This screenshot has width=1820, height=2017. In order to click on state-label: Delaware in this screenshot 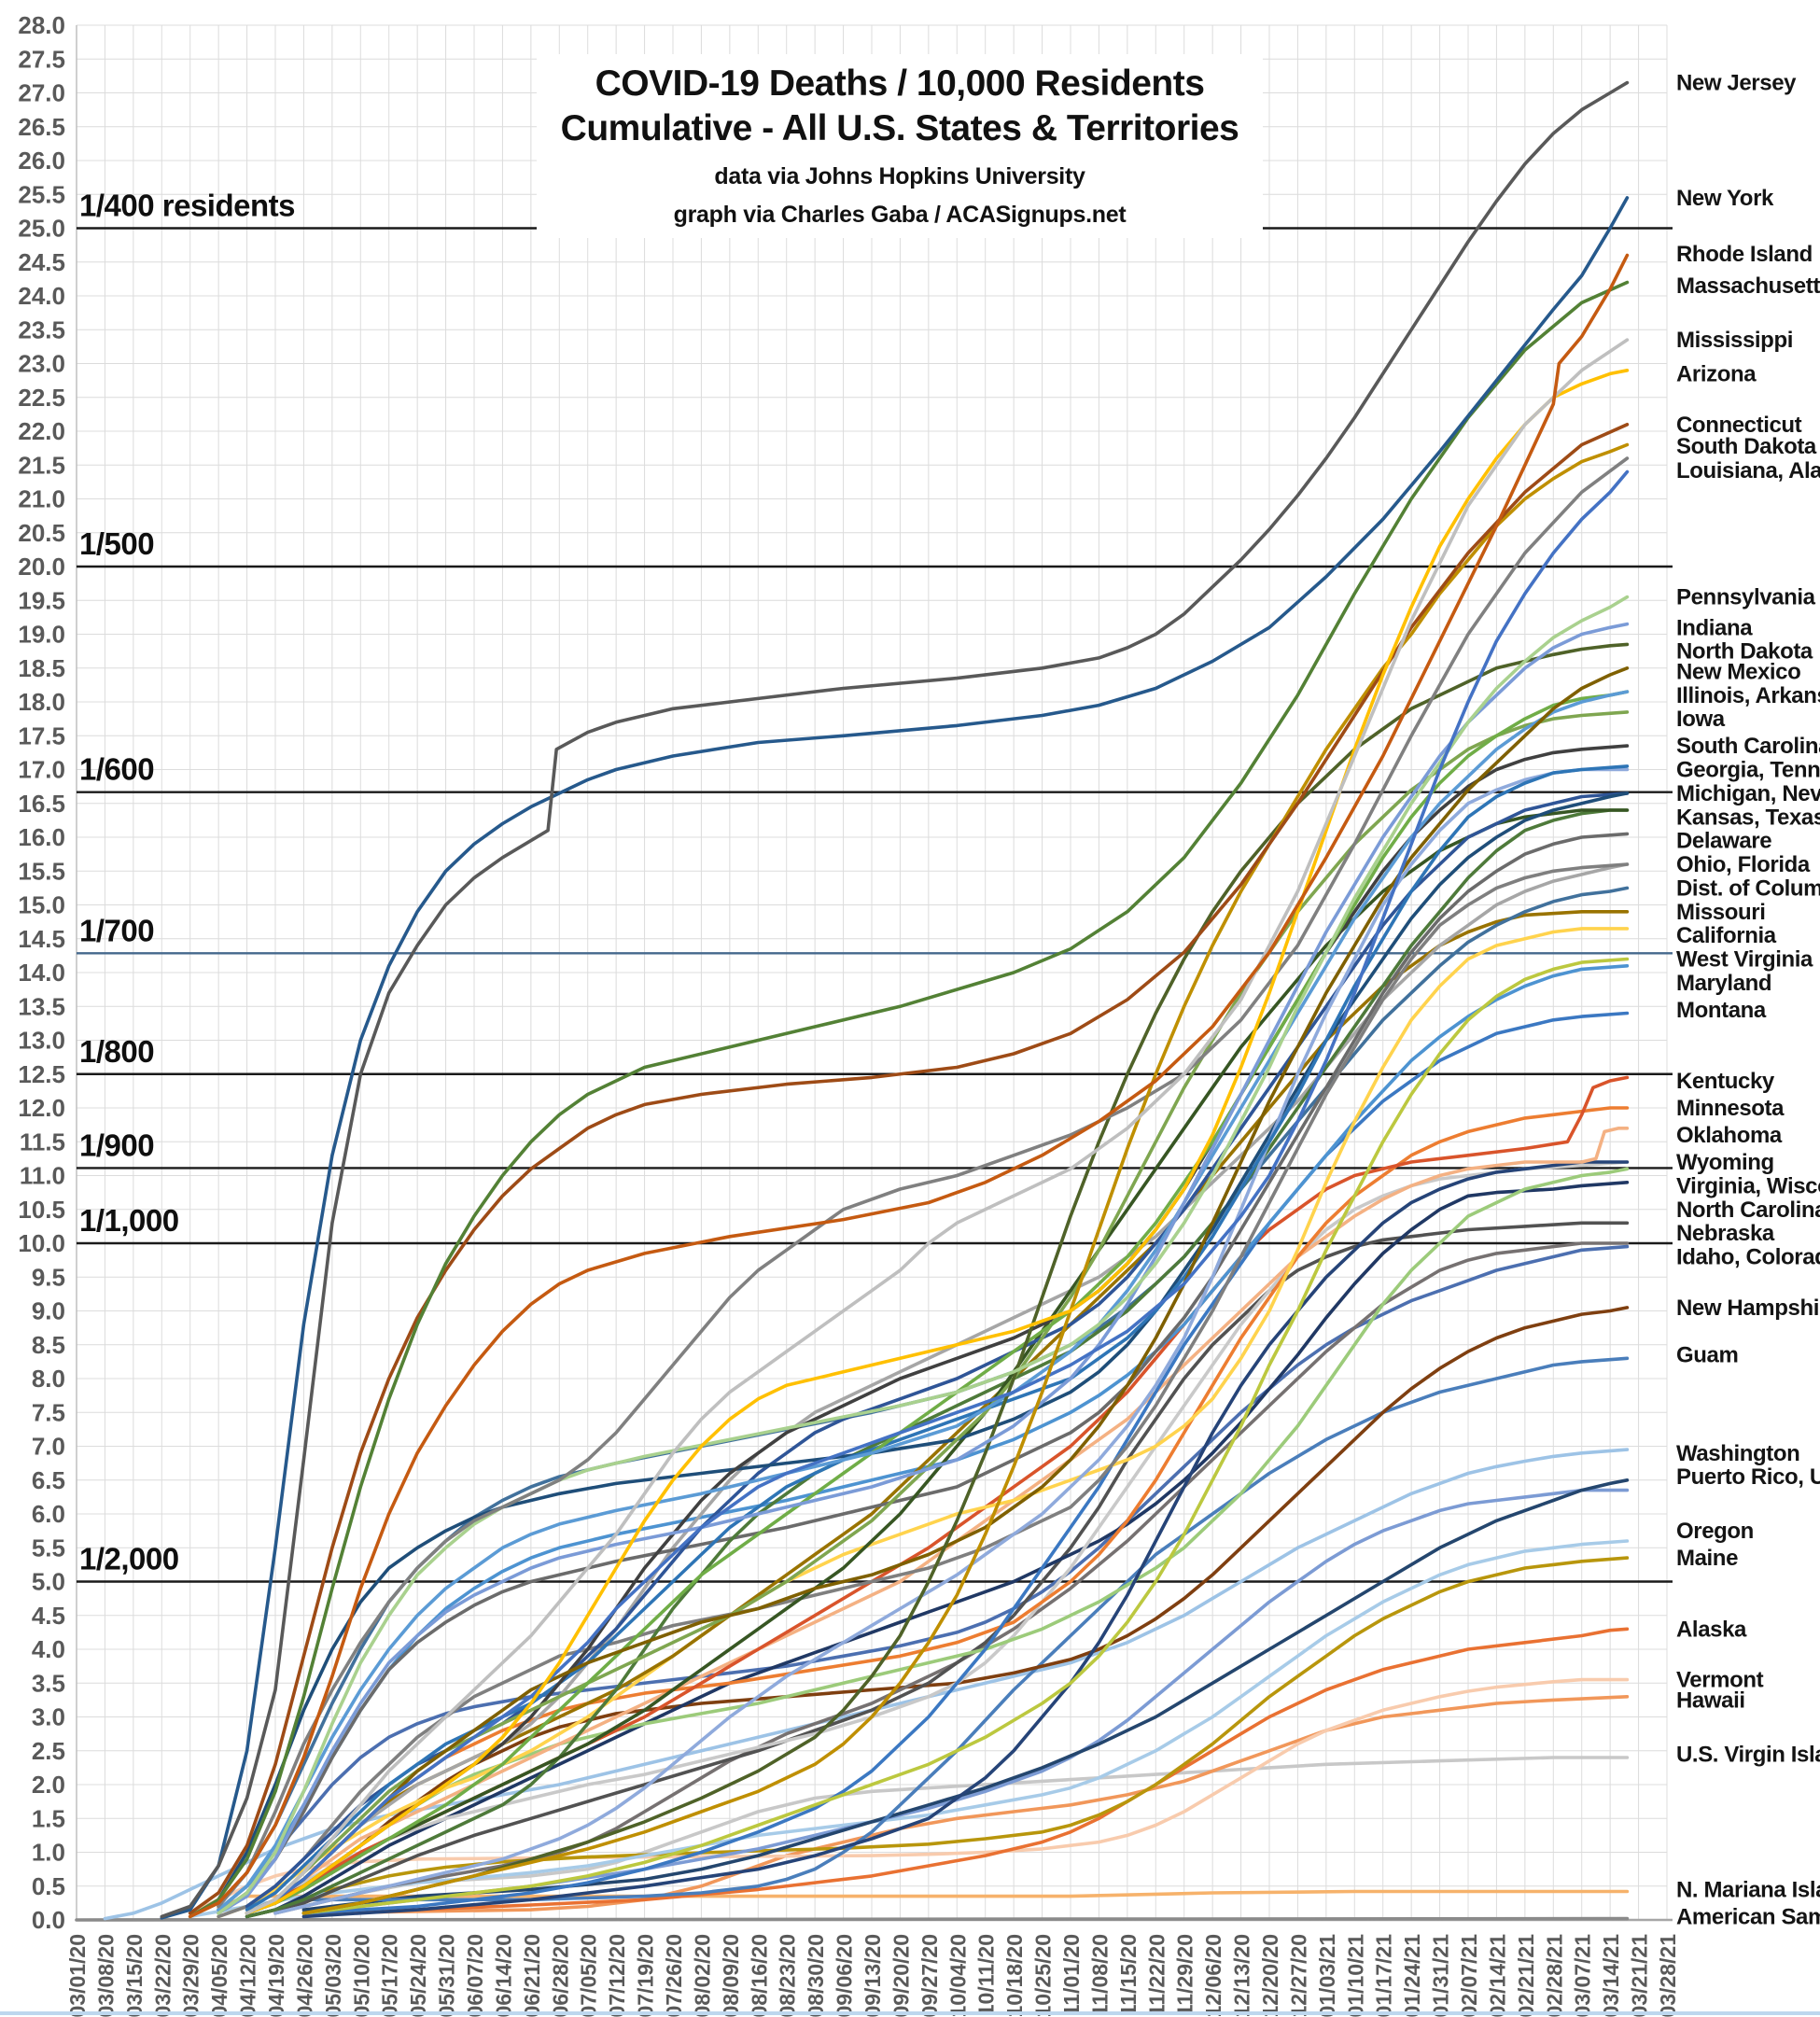, I will do `click(1723, 841)`.